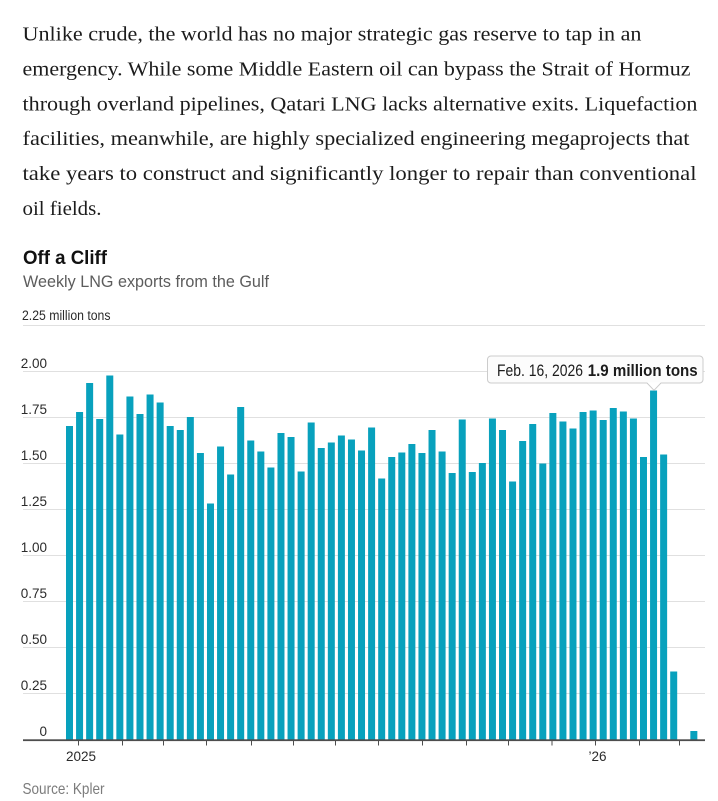 The height and width of the screenshot is (801, 718). I want to click on svg-text: 2025, so click(81, 756).